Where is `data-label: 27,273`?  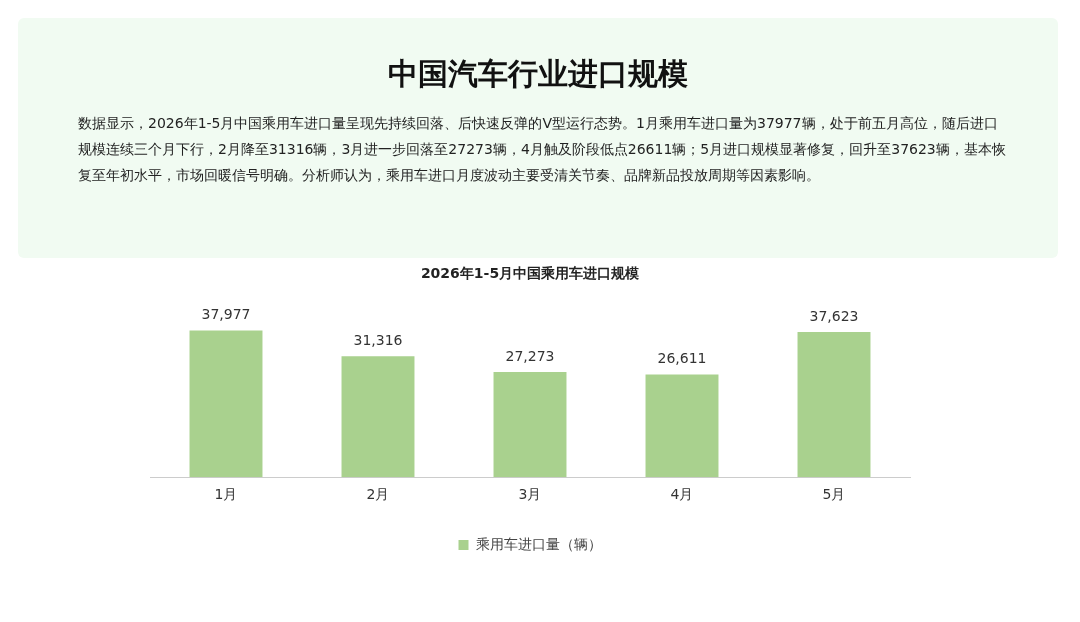 data-label: 27,273 is located at coordinates (530, 355).